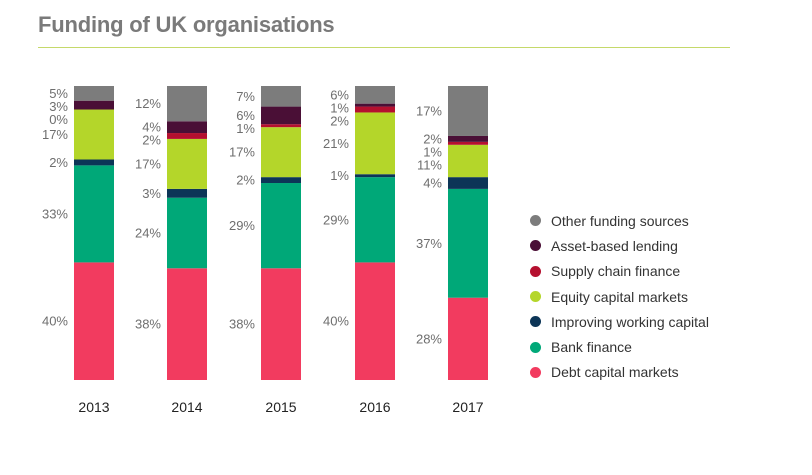 Image resolution: width=812 pixels, height=475 pixels. I want to click on data-label-other-funding-sources-2013: 5%, so click(58, 93).